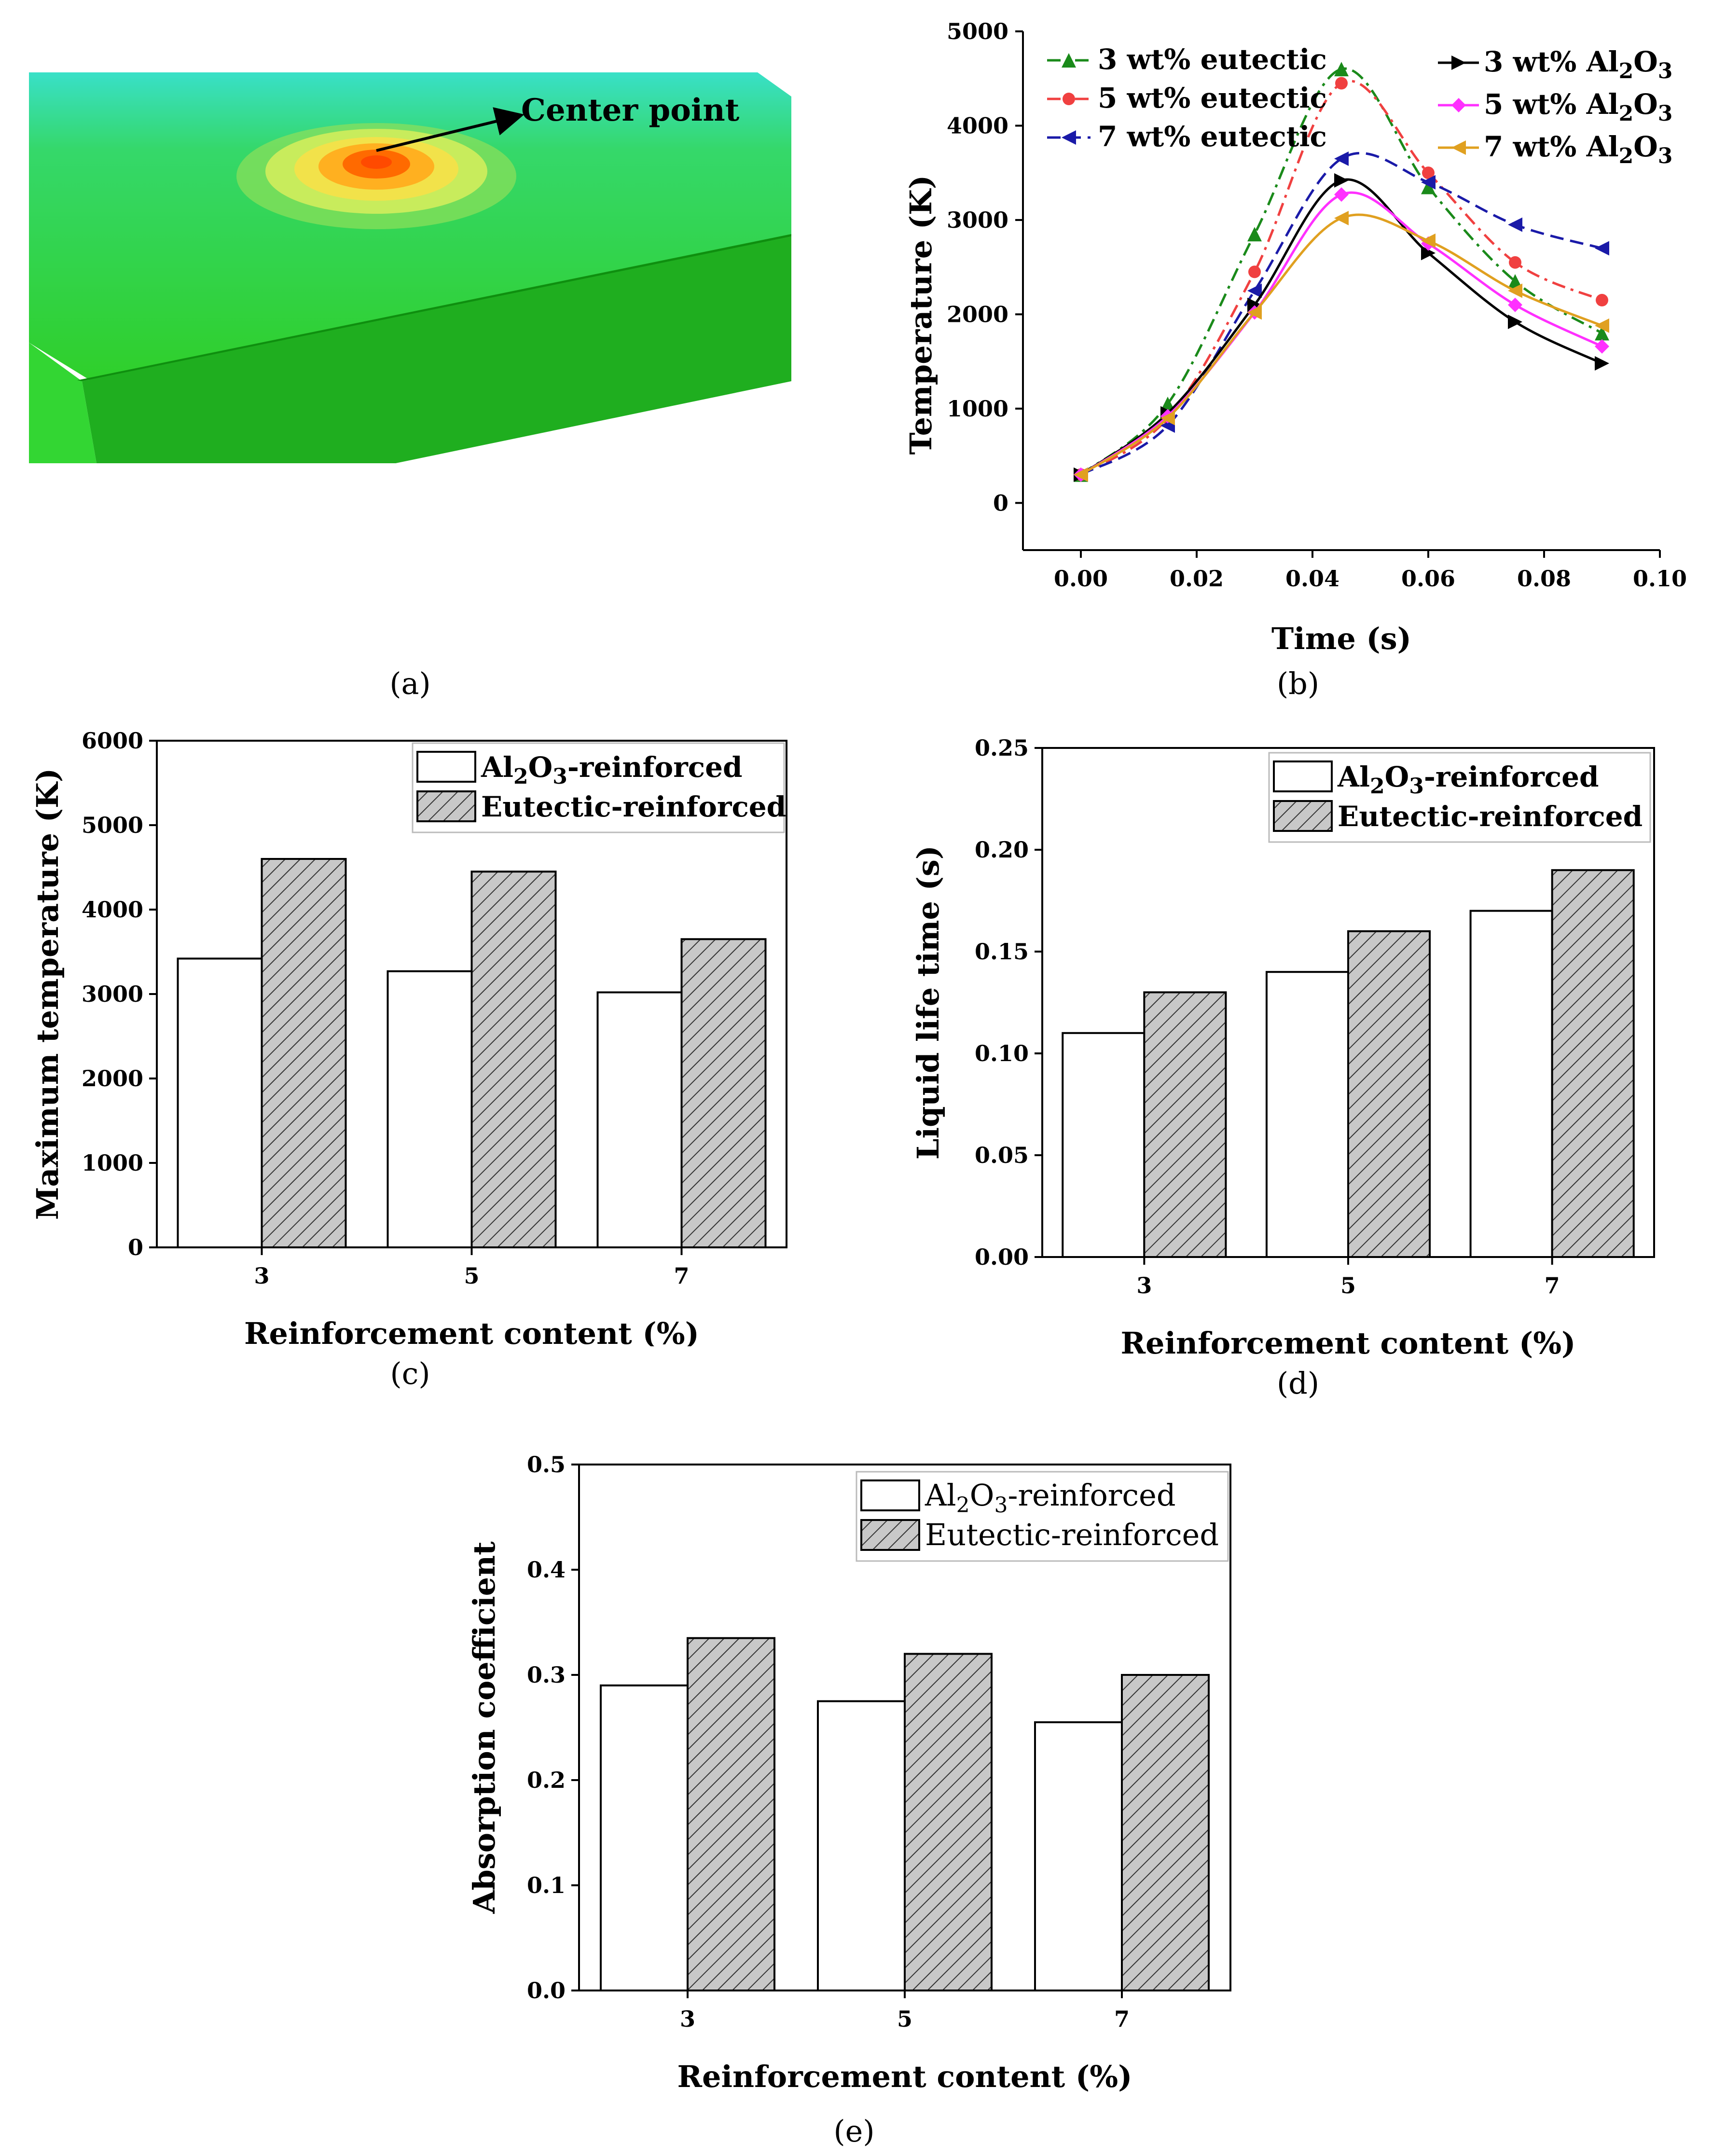  What do you see at coordinates (410, 683) in the screenshot?
I see `caption-a: (a)` at bounding box center [410, 683].